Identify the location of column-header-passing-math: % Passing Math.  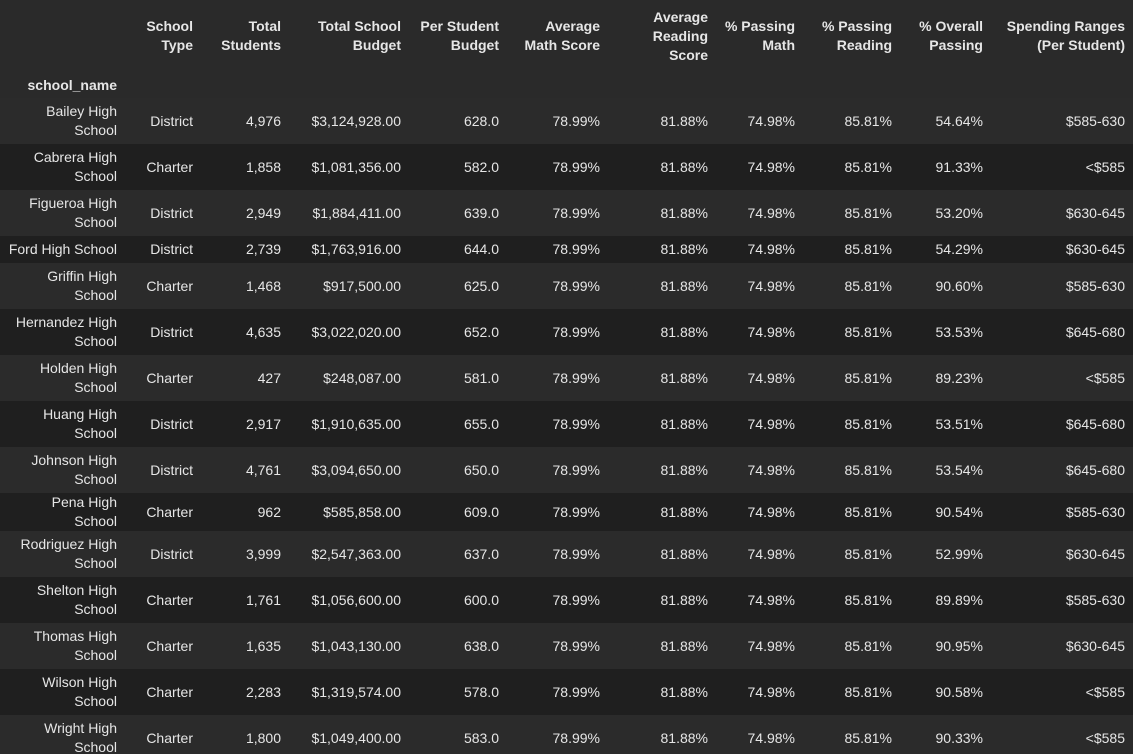
(759, 35).